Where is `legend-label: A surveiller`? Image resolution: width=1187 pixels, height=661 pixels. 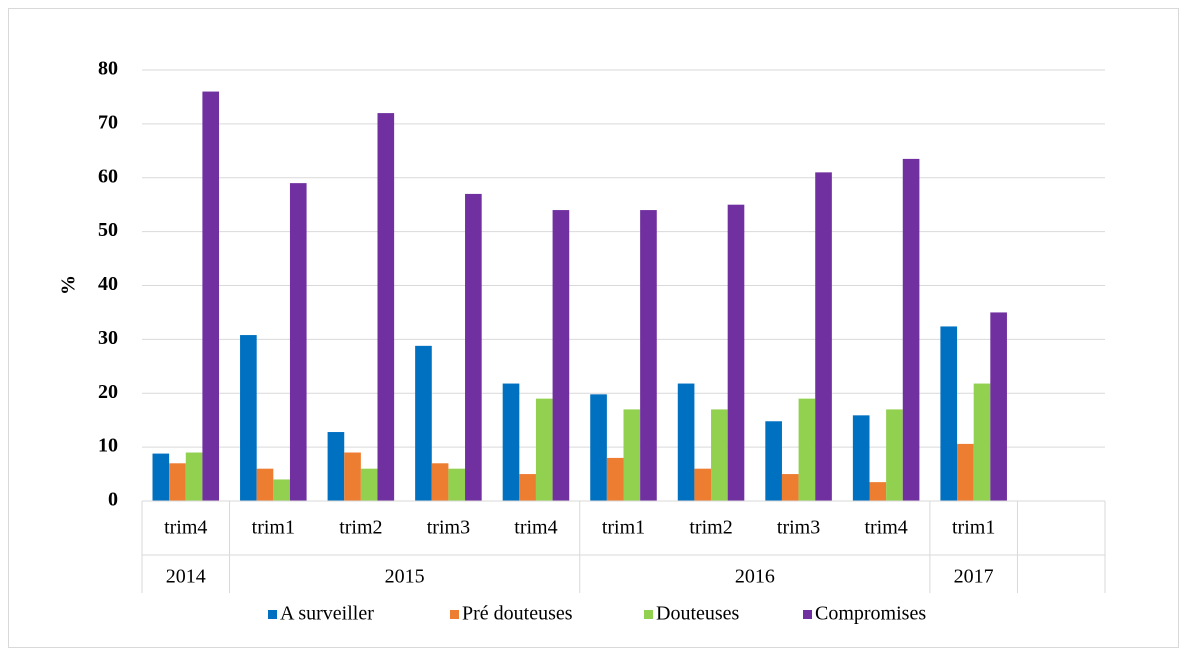 legend-label: A surveiller is located at coordinates (327, 614).